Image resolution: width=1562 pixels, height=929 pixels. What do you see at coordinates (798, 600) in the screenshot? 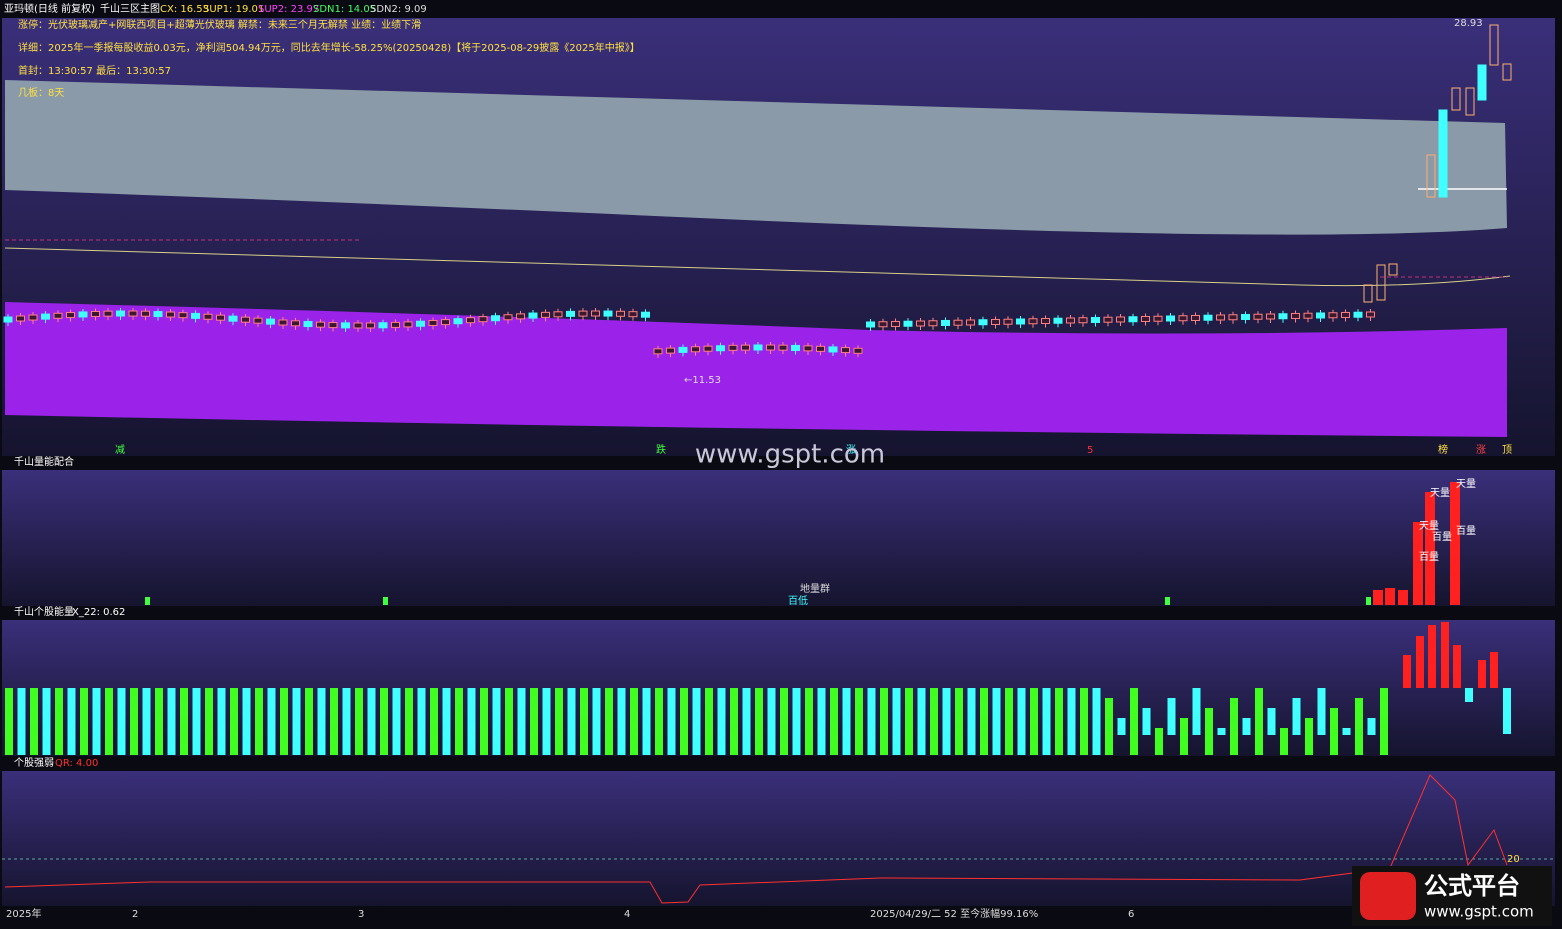
I see `vol-label: 百低` at bounding box center [798, 600].